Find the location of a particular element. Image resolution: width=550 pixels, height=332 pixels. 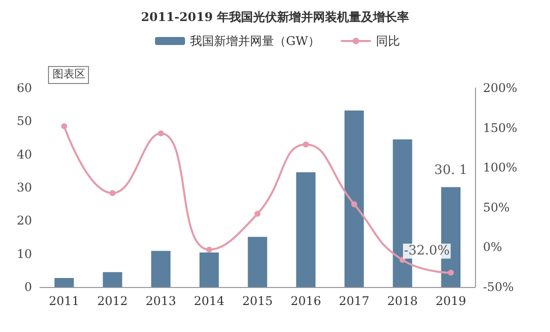

legend-label: 我国新增并网量（GW） is located at coordinates (255, 41).